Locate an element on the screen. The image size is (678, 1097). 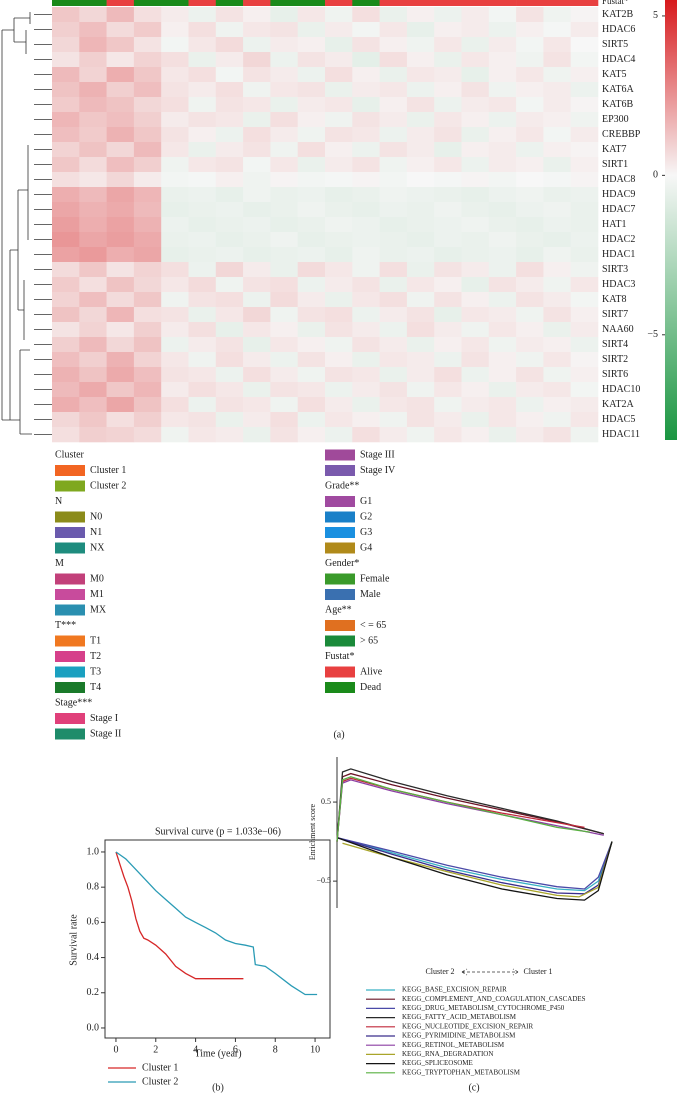
legend-label: KEGG_TRYPTOPHAN_METABOLISM is located at coordinates (461, 1072).